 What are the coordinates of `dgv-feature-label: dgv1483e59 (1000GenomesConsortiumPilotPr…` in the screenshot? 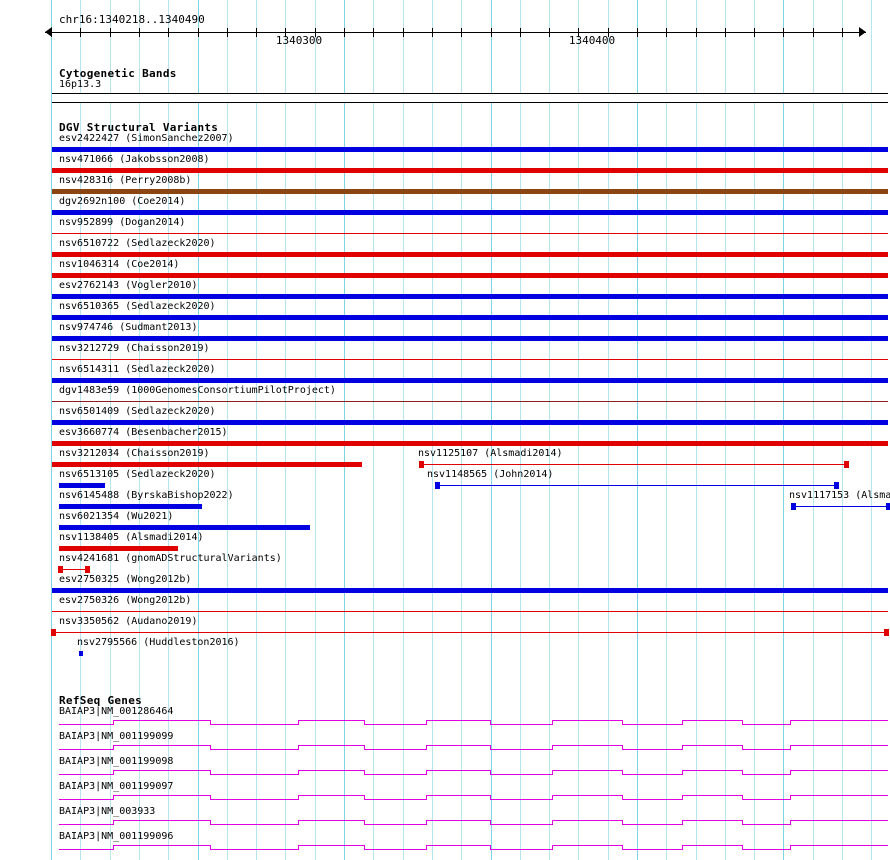 It's located at (197, 390).